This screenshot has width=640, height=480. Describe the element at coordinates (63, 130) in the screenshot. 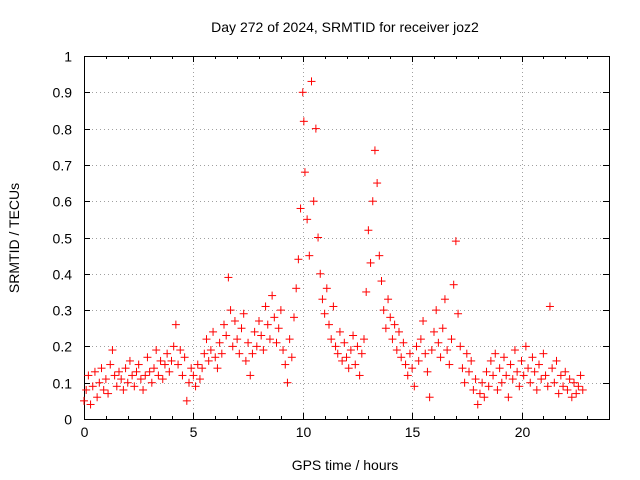

I see `y-tick-label: 0.8` at that location.